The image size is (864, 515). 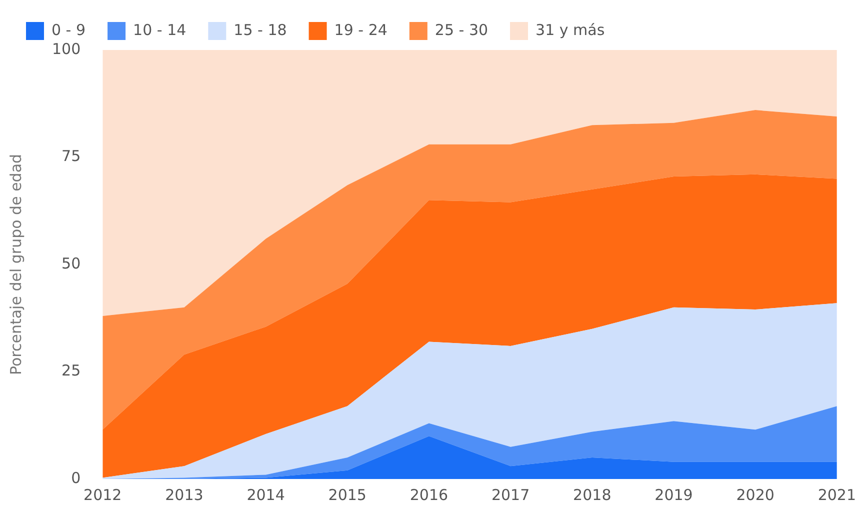 What do you see at coordinates (184, 495) in the screenshot?
I see `x-tick-label: 2013` at bounding box center [184, 495].